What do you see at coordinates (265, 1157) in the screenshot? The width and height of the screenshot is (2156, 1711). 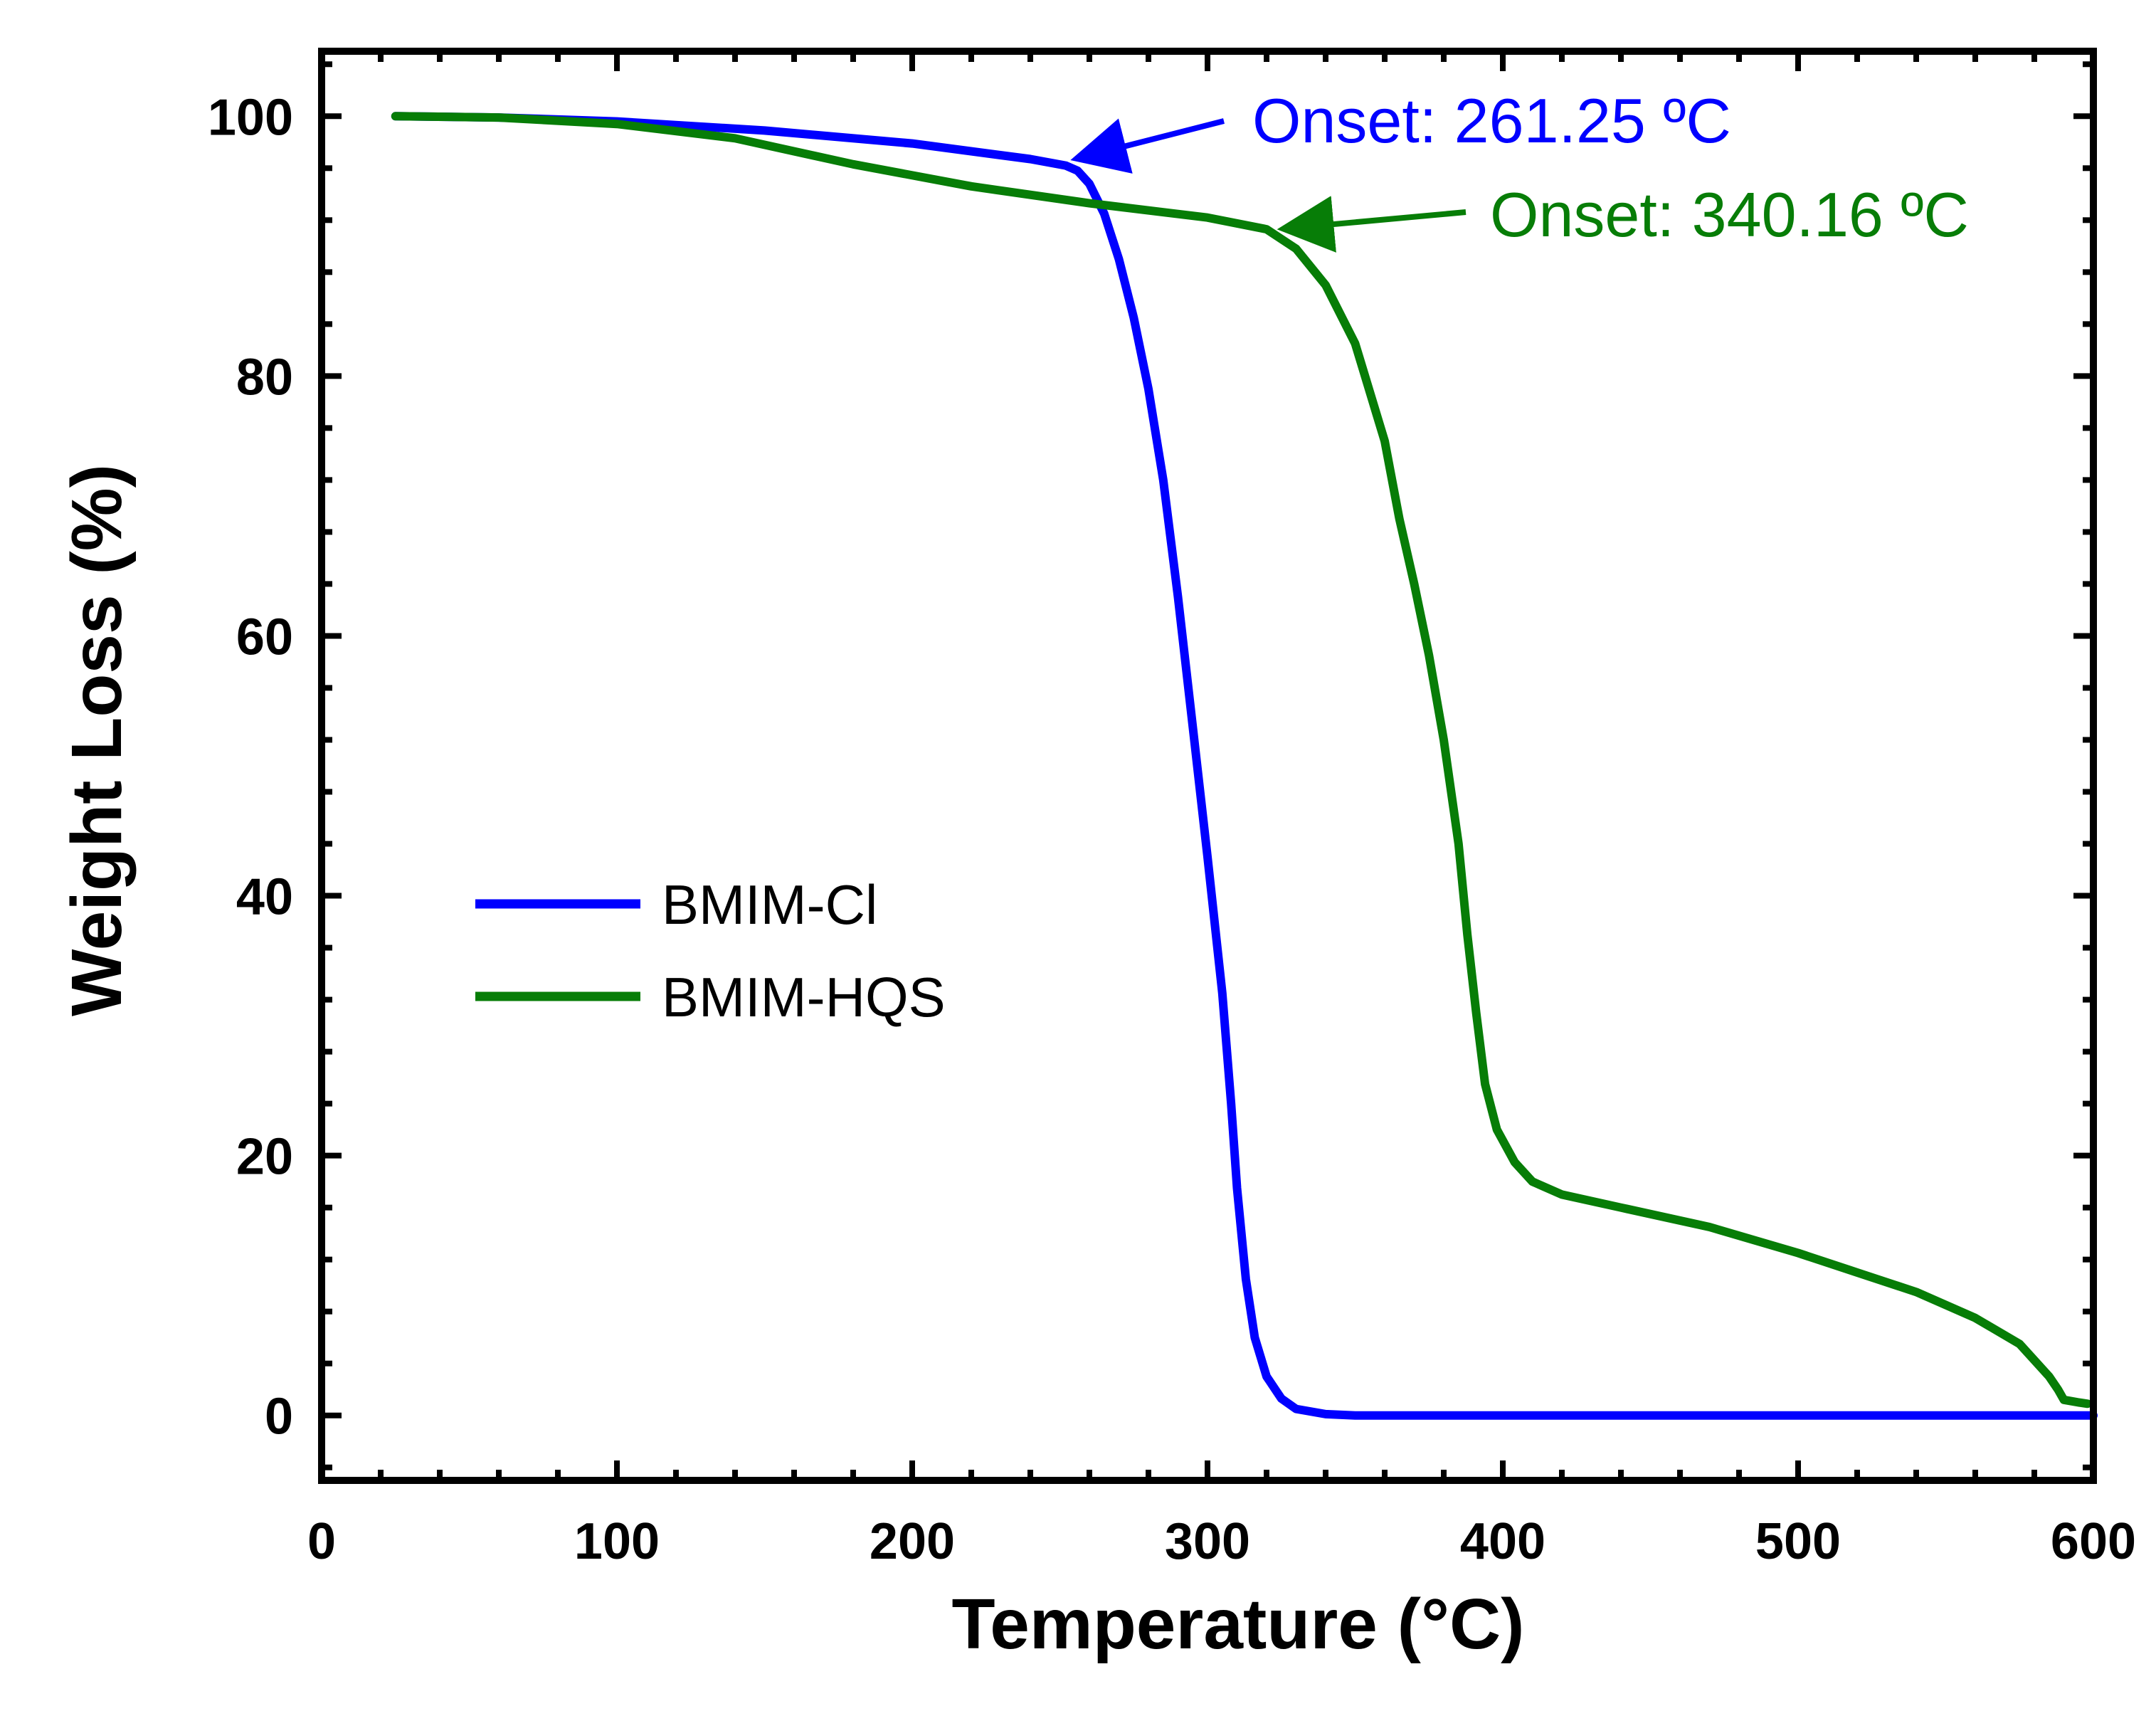 I see `y-tick-label: 20` at bounding box center [265, 1157].